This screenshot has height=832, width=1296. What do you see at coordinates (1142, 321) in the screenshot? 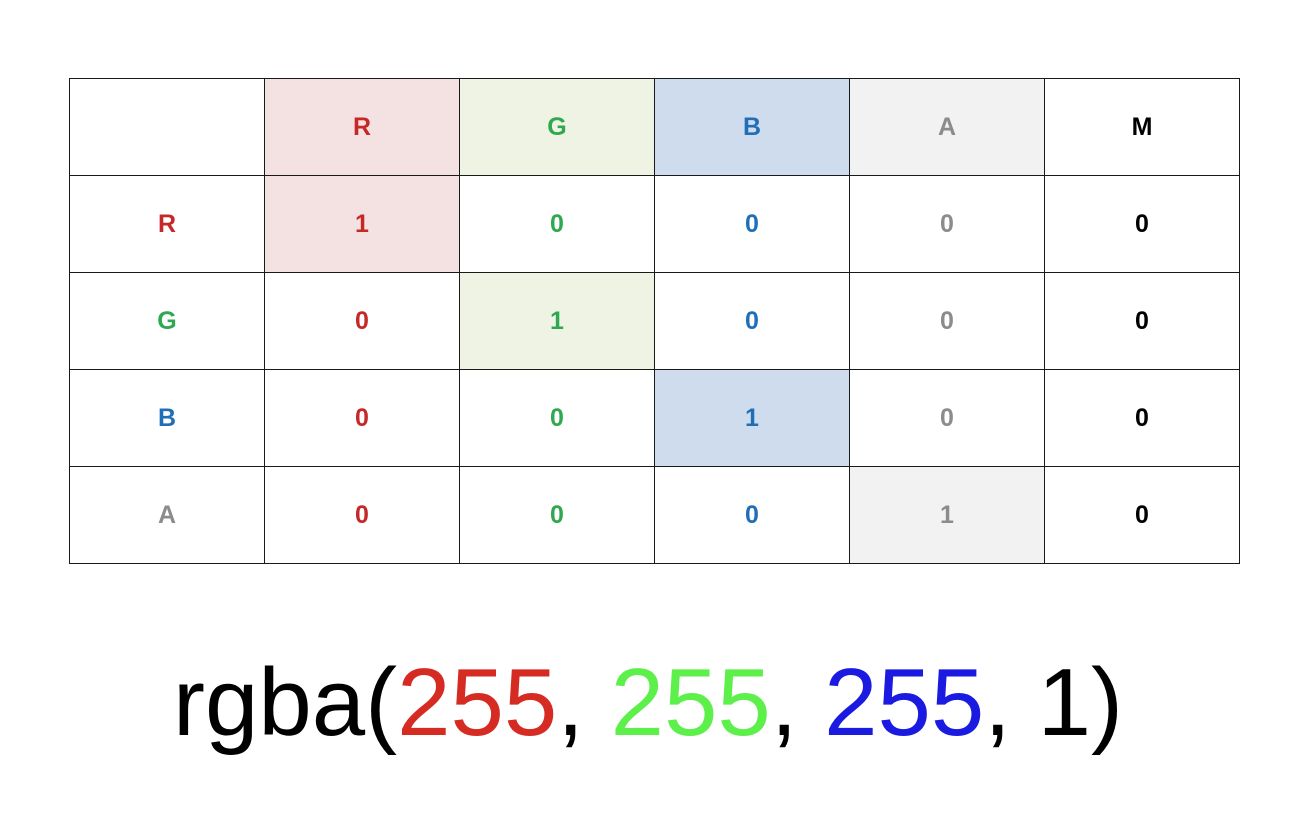
I see `cell-g-m: 0` at bounding box center [1142, 321].